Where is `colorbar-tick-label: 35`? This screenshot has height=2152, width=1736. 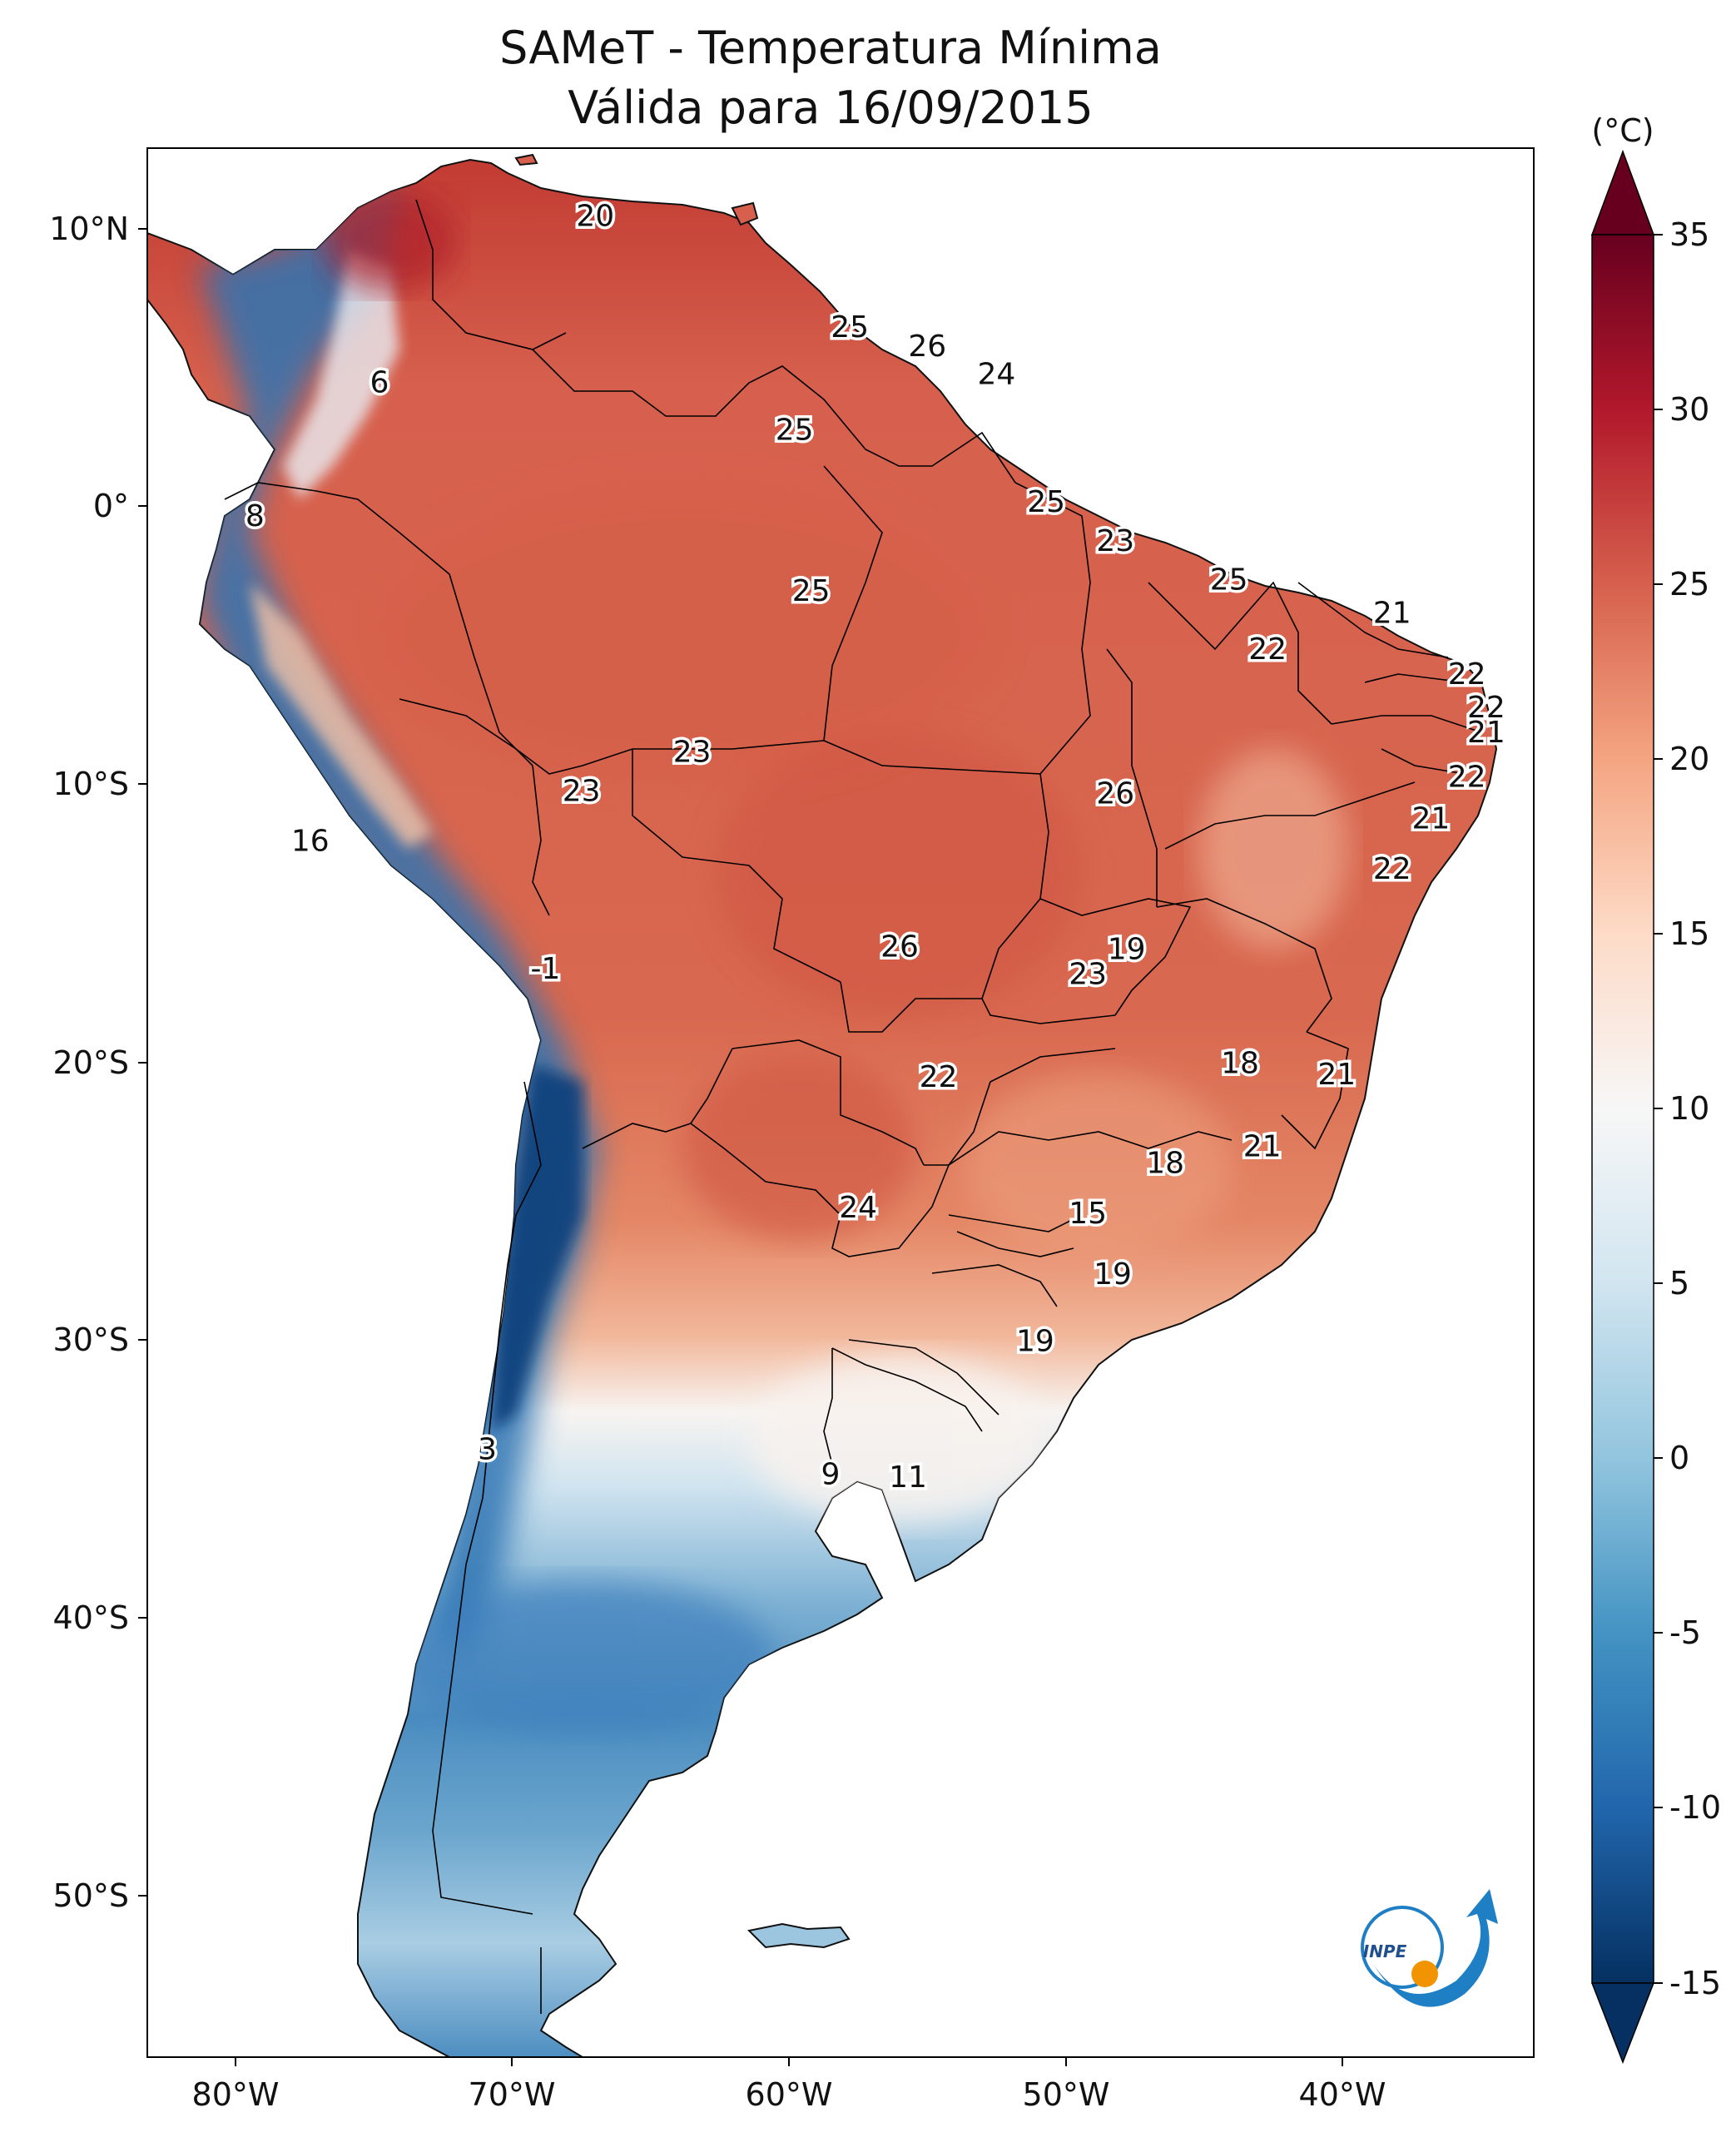
colorbar-tick-label: 35 is located at coordinates (1689, 234).